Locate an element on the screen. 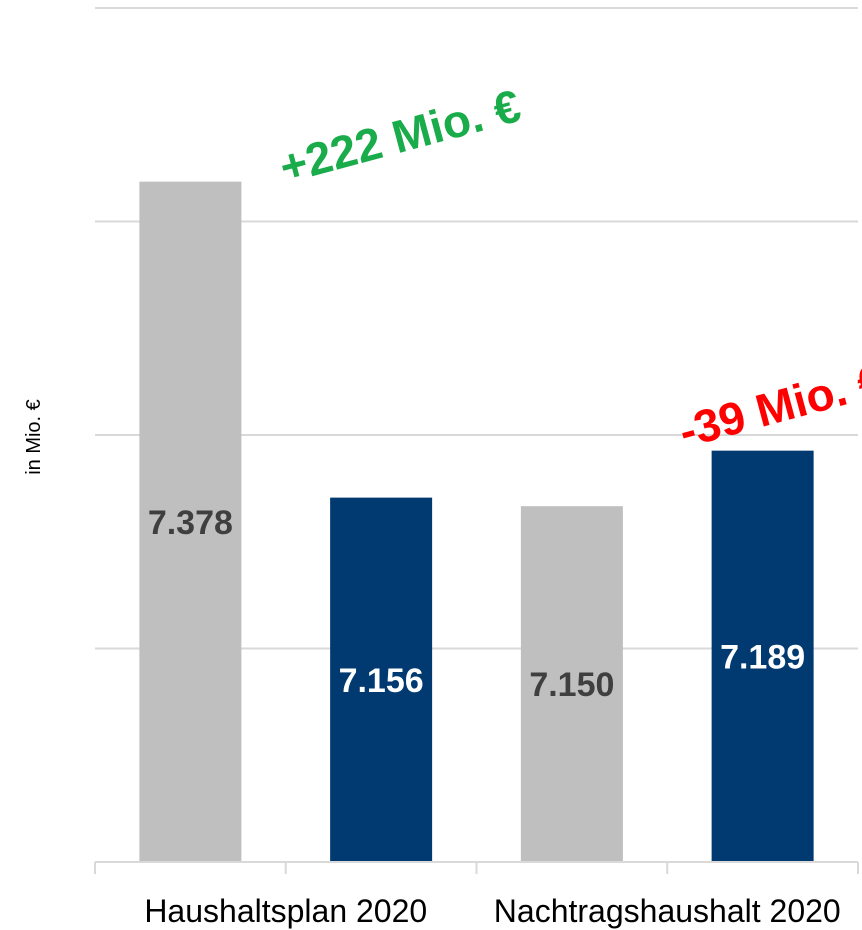 This screenshot has width=862, height=930. value-label: 7.156 is located at coordinates (381, 681).